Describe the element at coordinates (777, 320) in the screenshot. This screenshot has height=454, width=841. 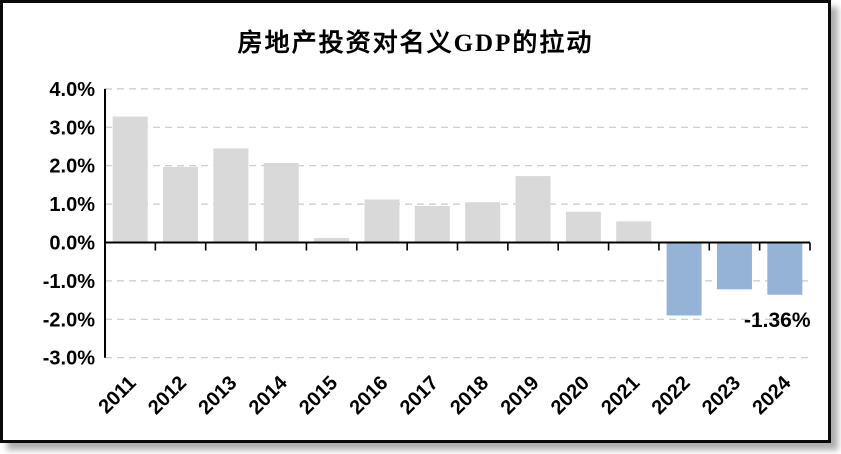
I see `data-label-2024: -1.36%` at that location.